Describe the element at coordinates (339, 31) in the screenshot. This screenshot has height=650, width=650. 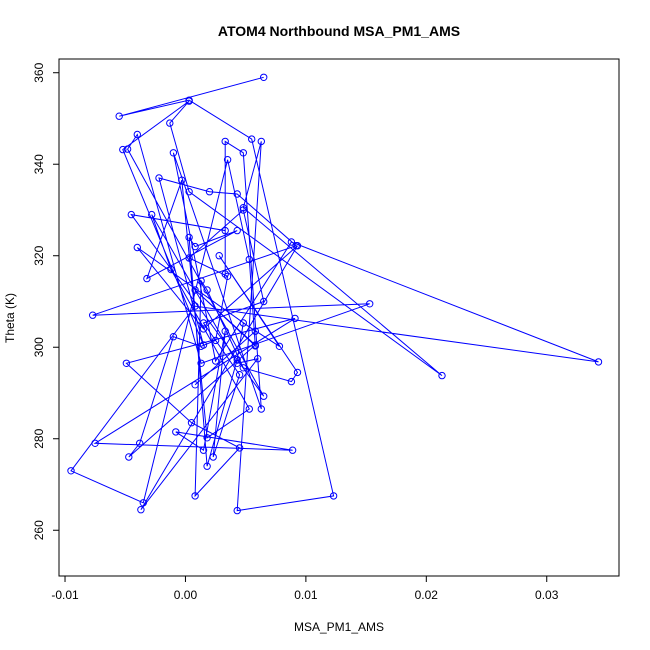
I see `chart-title: ATOM4 Northbound MSA_PM1_AMS` at that location.